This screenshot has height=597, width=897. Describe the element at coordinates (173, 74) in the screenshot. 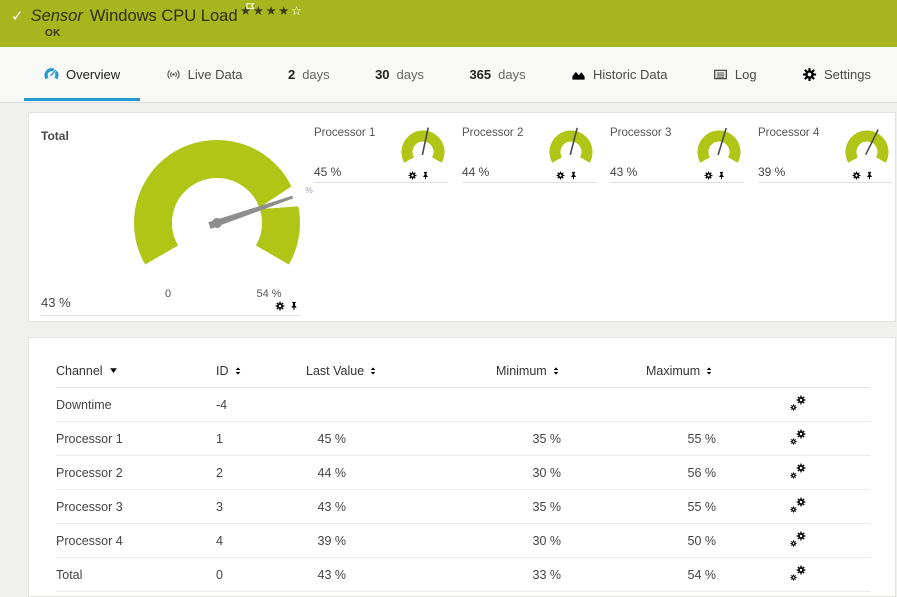

I see `broadcast-icon` at that location.